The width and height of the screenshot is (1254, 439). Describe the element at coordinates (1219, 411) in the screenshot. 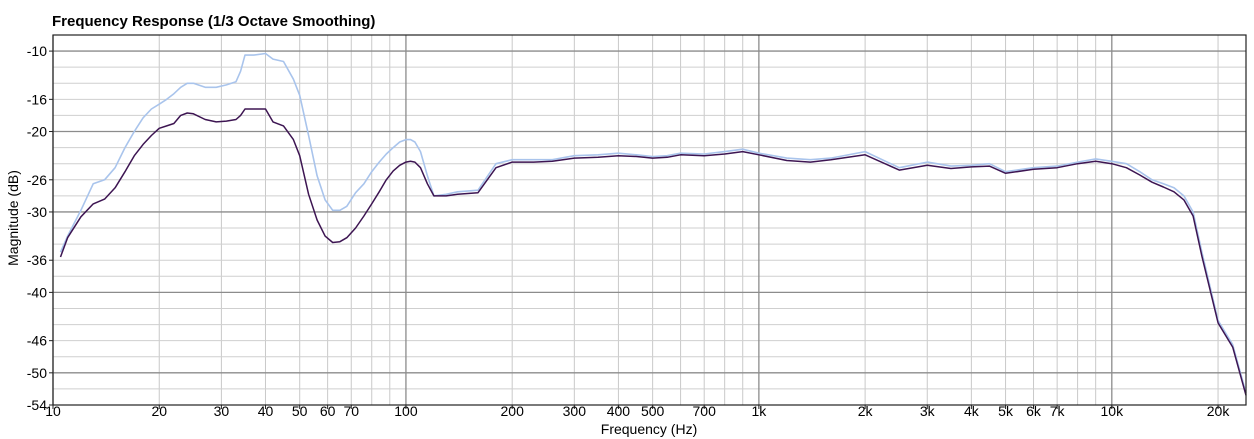

I see `x-tick-label: 20k` at that location.